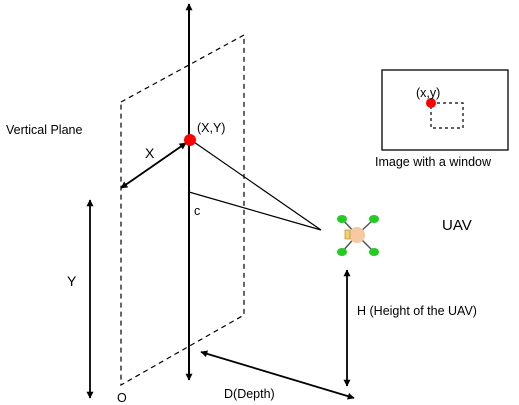 The width and height of the screenshot is (519, 405). I want to click on image-frame, so click(445, 110).